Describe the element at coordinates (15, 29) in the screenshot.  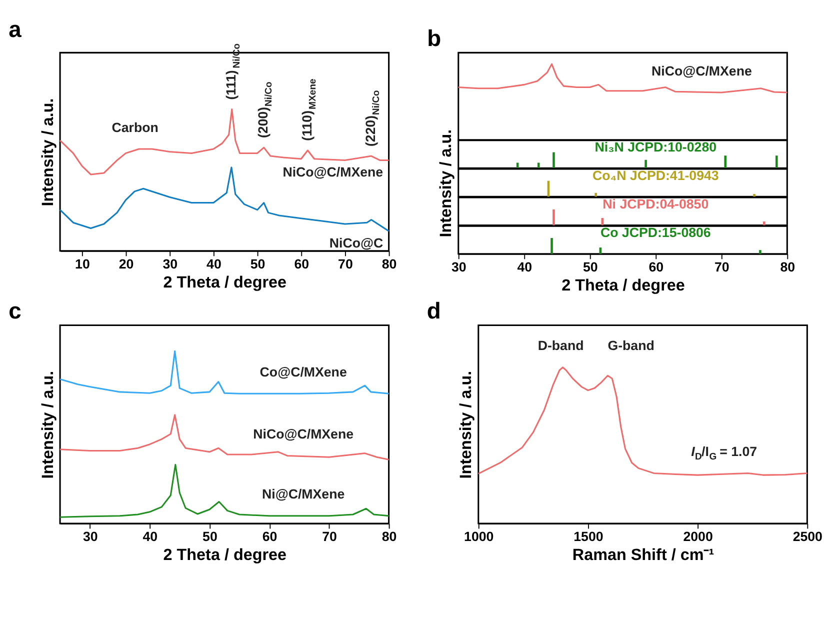
I see `chart-title: a` at that location.